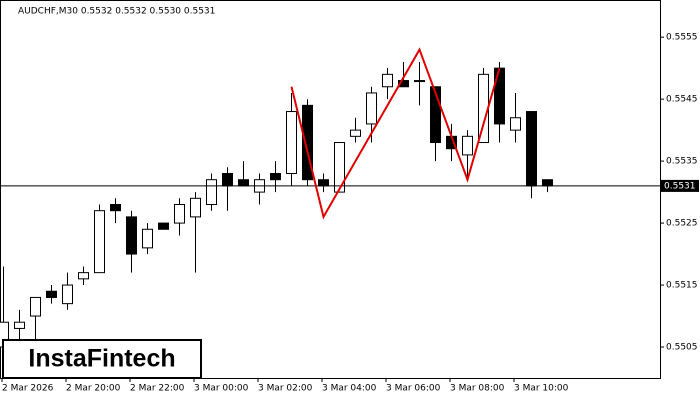 The width and height of the screenshot is (700, 400). Describe the element at coordinates (221, 389) in the screenshot. I see `x-tick-label: 3 Mar 00:00` at that location.